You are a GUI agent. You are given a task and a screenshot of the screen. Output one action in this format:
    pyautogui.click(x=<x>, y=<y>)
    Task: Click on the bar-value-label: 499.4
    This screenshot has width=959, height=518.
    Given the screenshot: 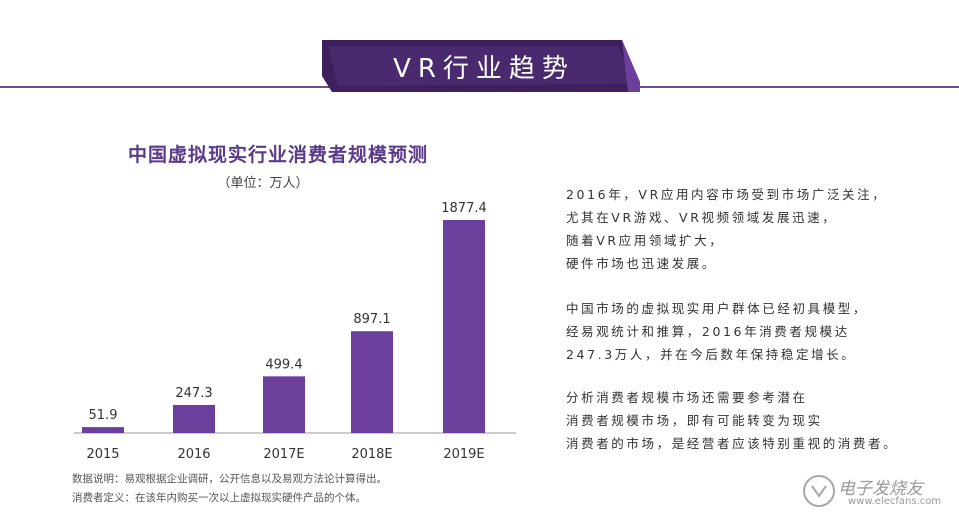 What is the action you would take?
    pyautogui.click(x=283, y=364)
    